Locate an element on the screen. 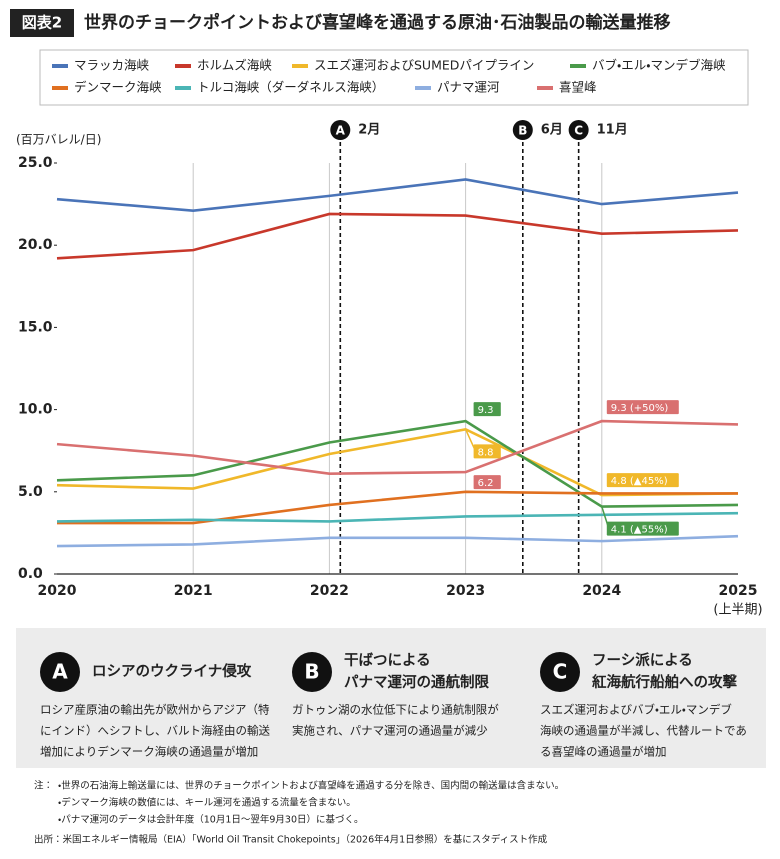 This screenshot has width=780, height=859. panel-body: 実施され、パナマ運河の通過量が減少 is located at coordinates (390, 731).